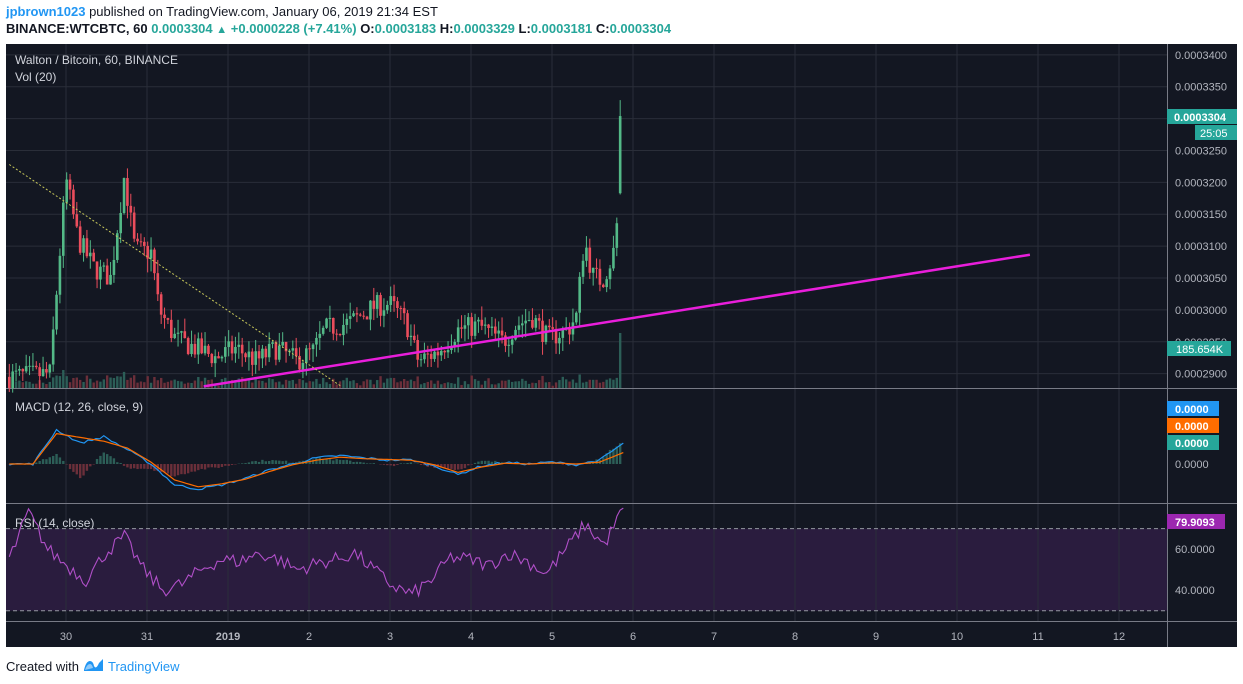 This screenshot has height=684, width=1243. What do you see at coordinates (1201, 151) in the screenshot?
I see `price-tick-label: 0.0003250` at bounding box center [1201, 151].